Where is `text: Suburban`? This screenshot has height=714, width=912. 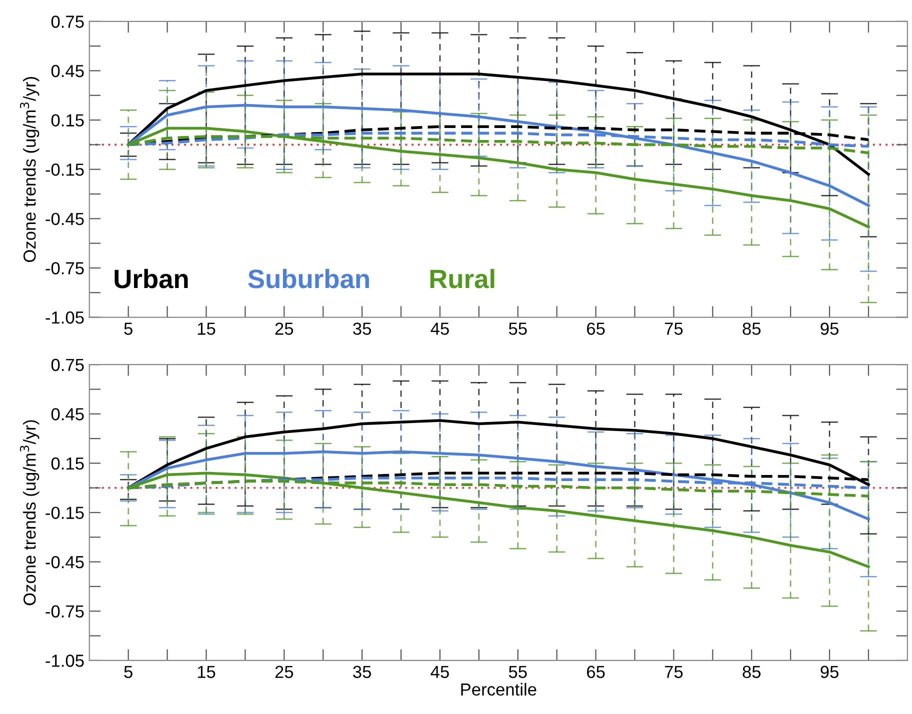
text: Suburban is located at coordinates (308, 278).